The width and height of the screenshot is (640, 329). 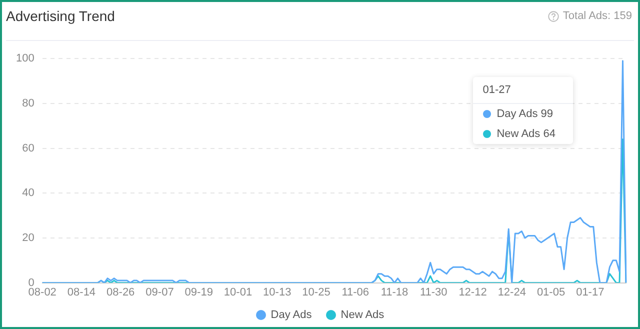 I want to click on x-tick-label: 11-30, so click(x=434, y=292).